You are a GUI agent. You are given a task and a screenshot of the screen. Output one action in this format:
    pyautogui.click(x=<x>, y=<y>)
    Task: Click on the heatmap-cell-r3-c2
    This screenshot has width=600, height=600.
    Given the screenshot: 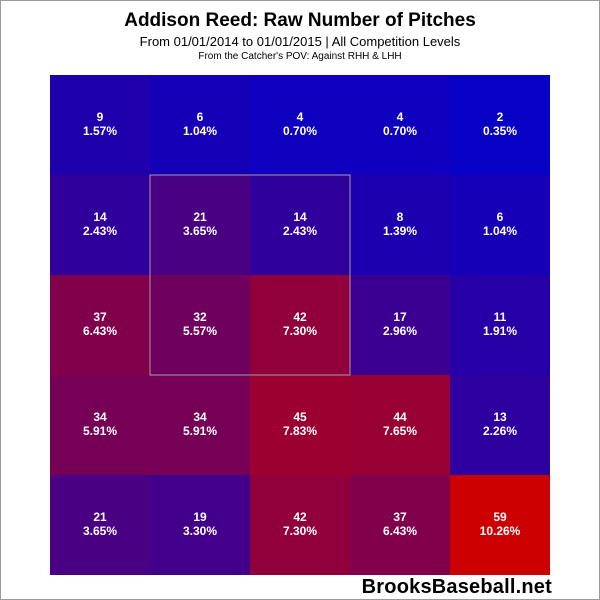 What is the action you would take?
    pyautogui.click(x=300, y=425)
    